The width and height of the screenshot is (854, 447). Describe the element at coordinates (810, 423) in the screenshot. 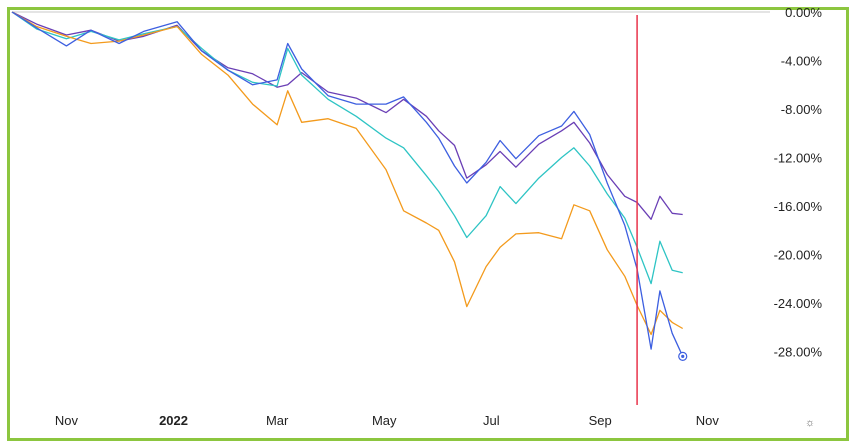

I see `gear-icon: ☼` at that location.